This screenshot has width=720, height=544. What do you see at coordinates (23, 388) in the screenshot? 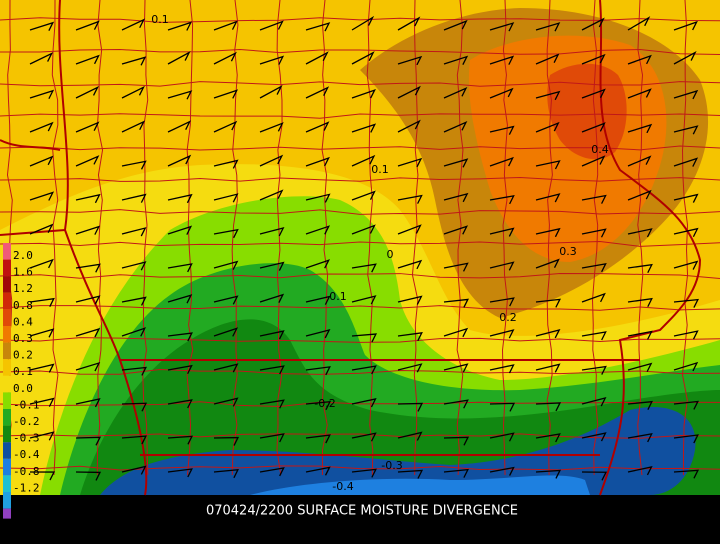
I see `legend-label: 0.0` at bounding box center [23, 388].